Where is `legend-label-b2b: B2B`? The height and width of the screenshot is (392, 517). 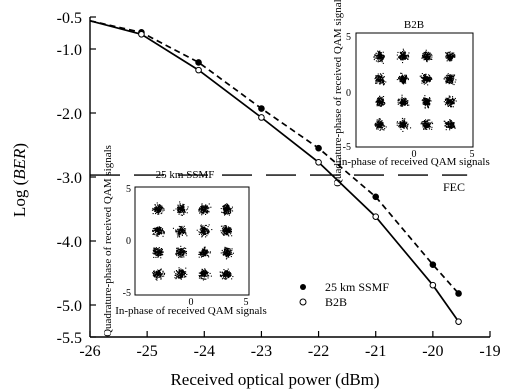
legend-label-b2b: B2B is located at coordinates (336, 302).